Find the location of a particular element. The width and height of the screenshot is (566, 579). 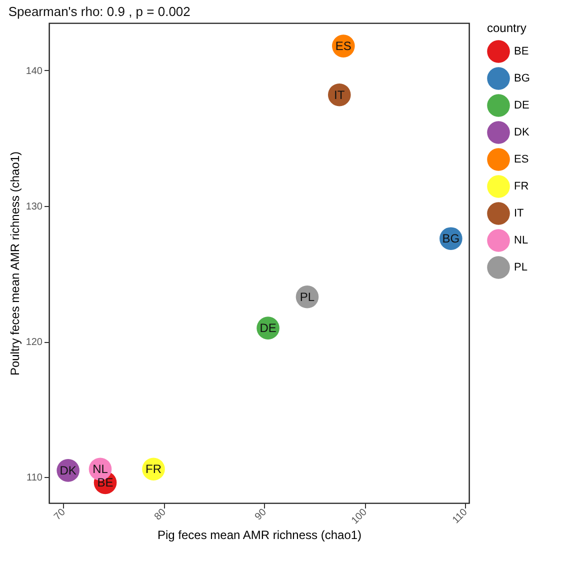

text: ES is located at coordinates (343, 46).